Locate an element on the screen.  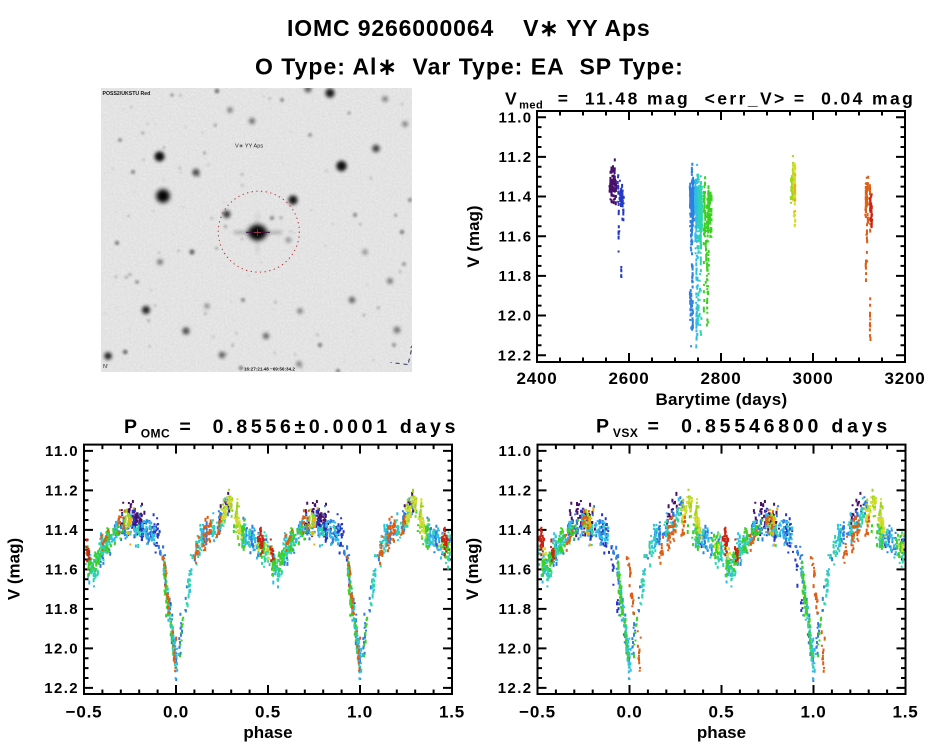
svg-text: 2400 is located at coordinates (536, 378).